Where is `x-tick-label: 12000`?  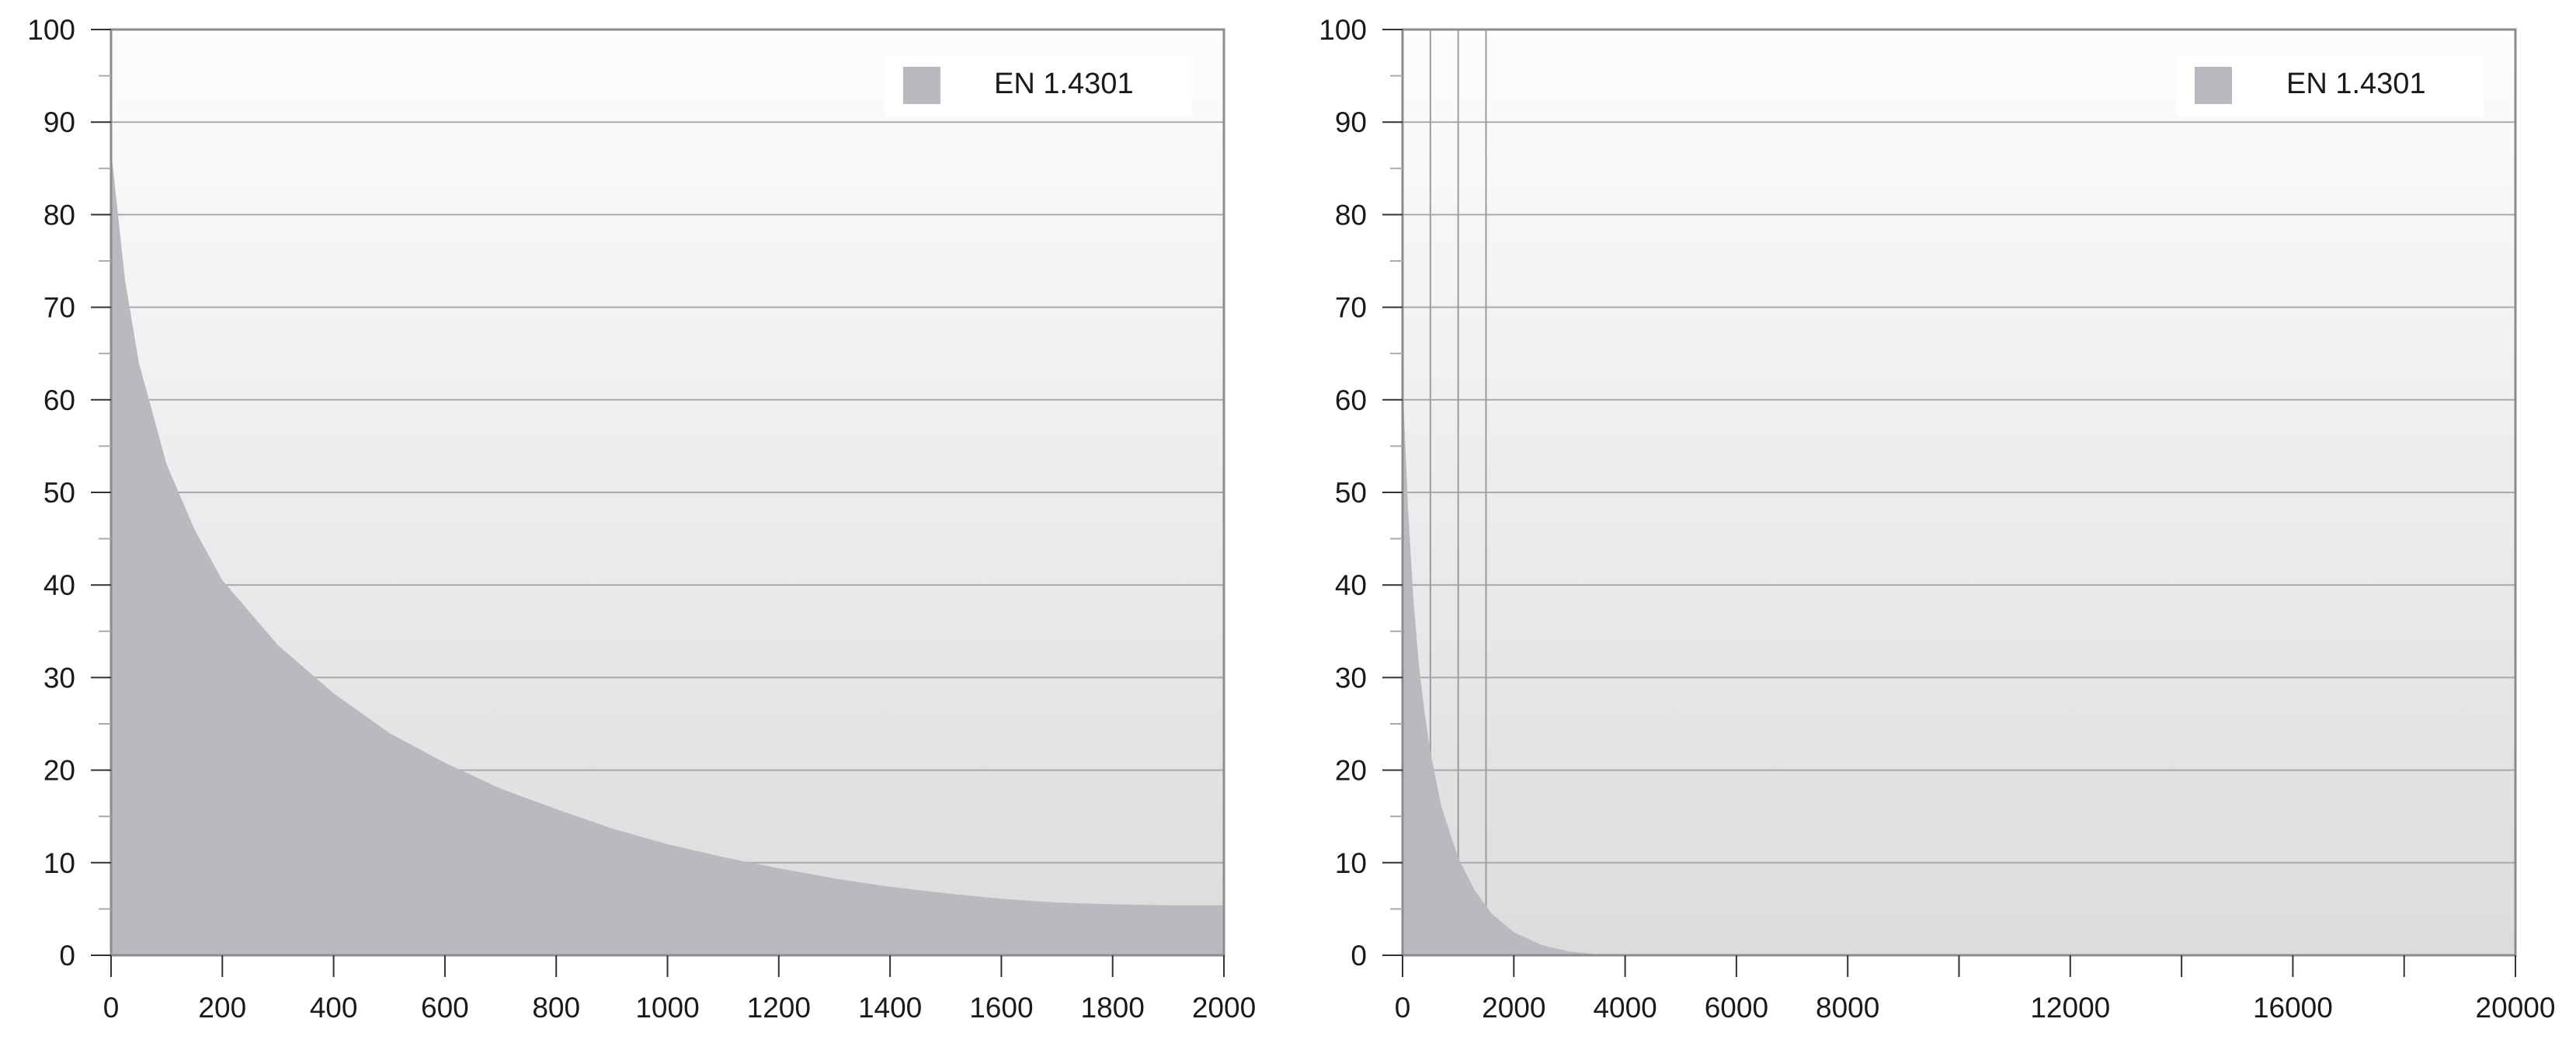
x-tick-label: 12000 is located at coordinates (2070, 1008).